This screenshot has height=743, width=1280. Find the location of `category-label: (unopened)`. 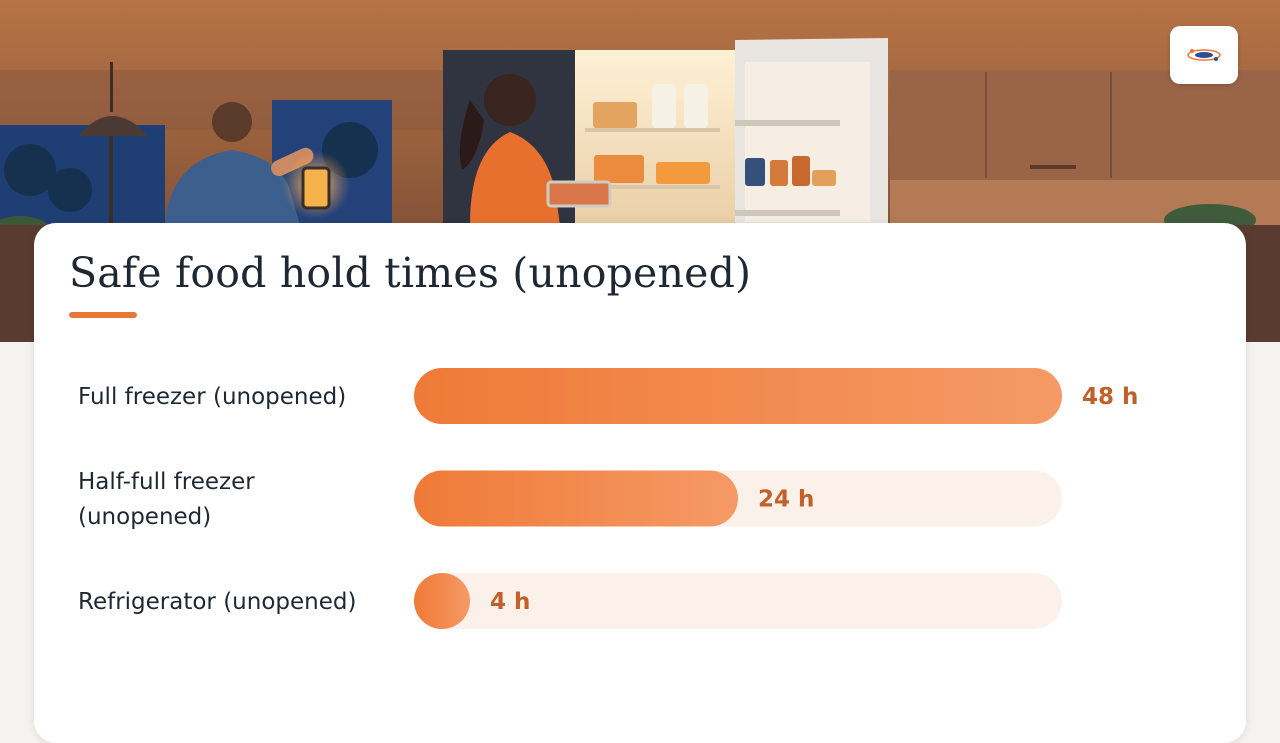

category-label: (unopened) is located at coordinates (144, 517).